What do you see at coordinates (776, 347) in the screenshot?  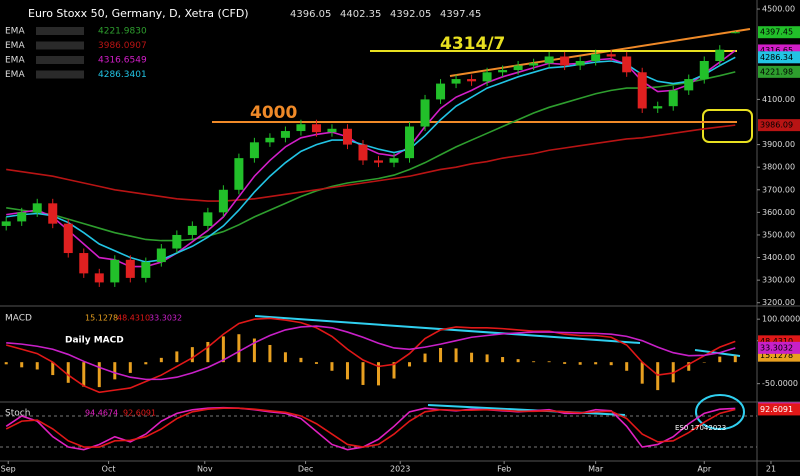 I see `price-tag: 33.3032` at bounding box center [776, 347].